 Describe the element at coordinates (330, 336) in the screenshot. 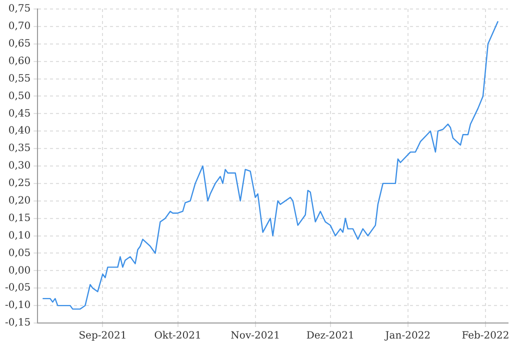

I see `x-tick-label: Dez-2021` at that location.